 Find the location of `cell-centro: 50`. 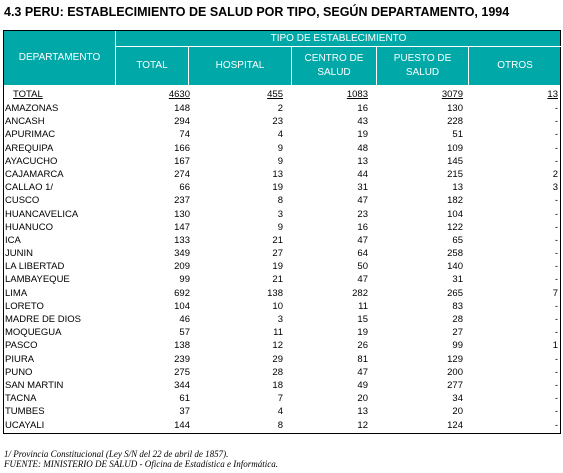

cell-centro: 50 is located at coordinates (362, 267).